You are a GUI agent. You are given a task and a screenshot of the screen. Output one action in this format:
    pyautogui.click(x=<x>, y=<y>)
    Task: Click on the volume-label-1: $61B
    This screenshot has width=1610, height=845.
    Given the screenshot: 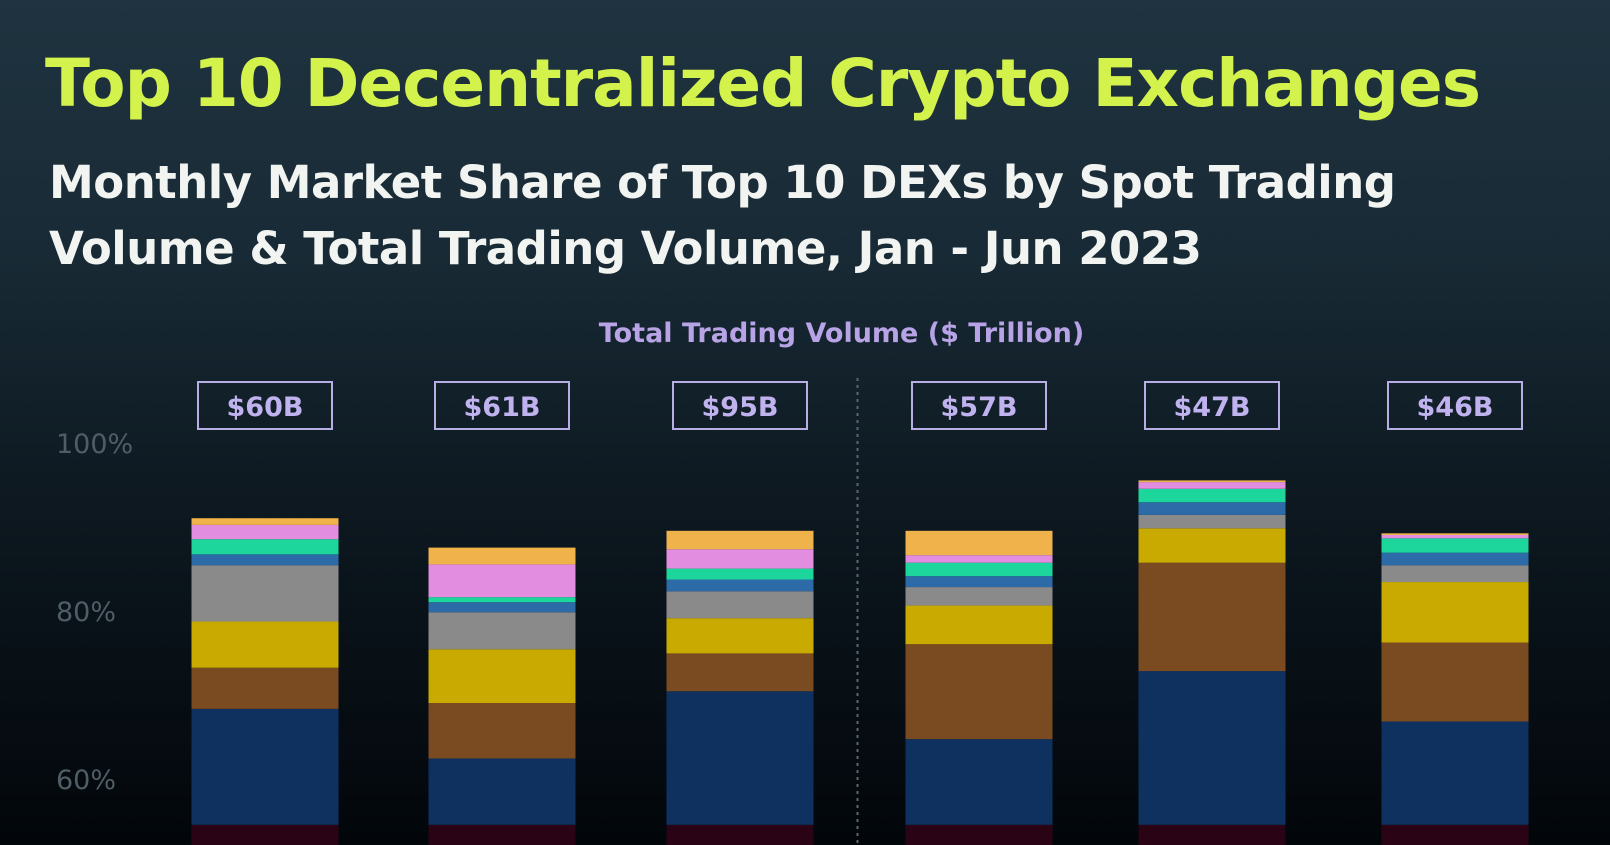 What is the action you would take?
    pyautogui.click(x=502, y=407)
    